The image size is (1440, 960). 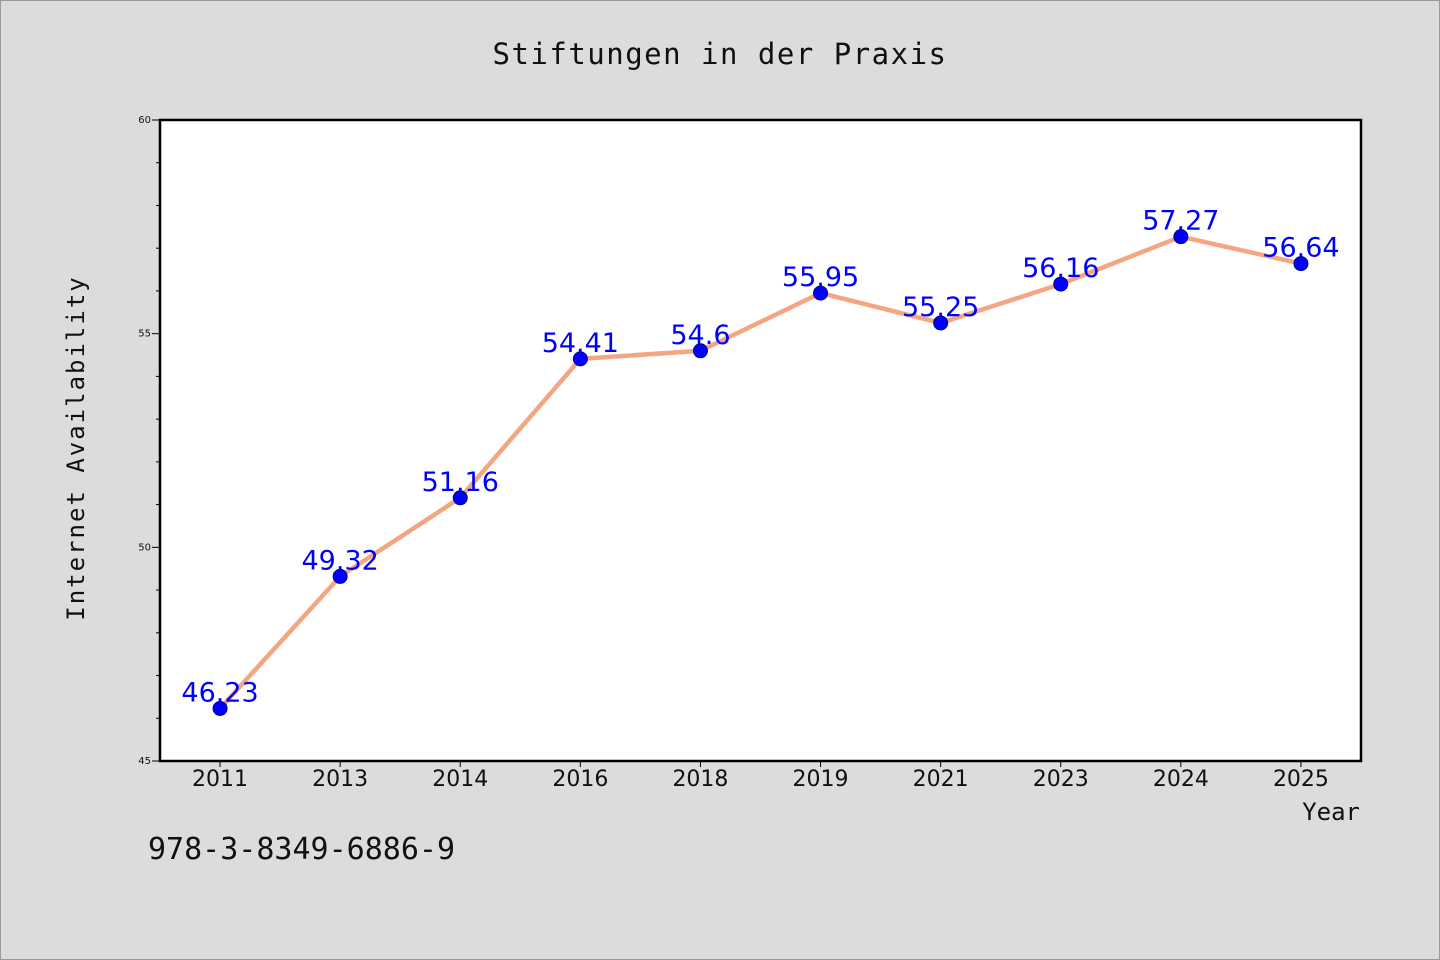 I want to click on y-axis-label: Internet Availability, so click(x=76, y=447).